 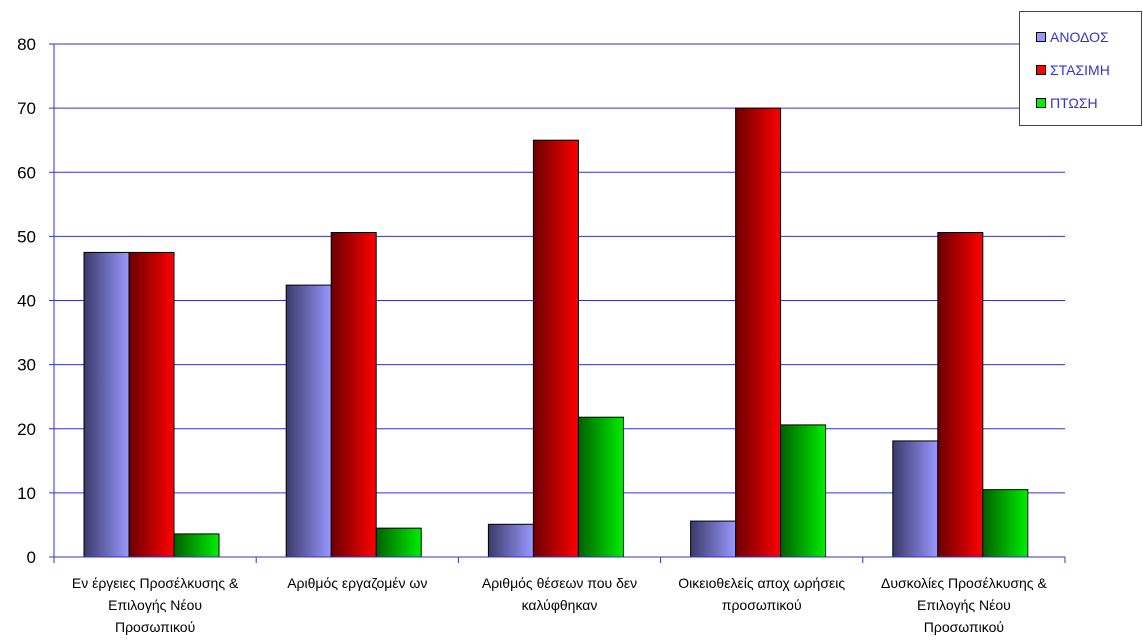 What do you see at coordinates (26, 429) in the screenshot?
I see `y-tick-label: 20` at bounding box center [26, 429].